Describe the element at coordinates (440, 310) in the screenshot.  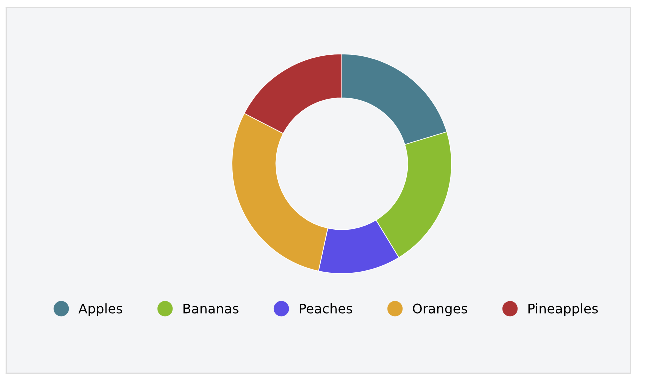
I see `legend-label: Oranges` at that location.